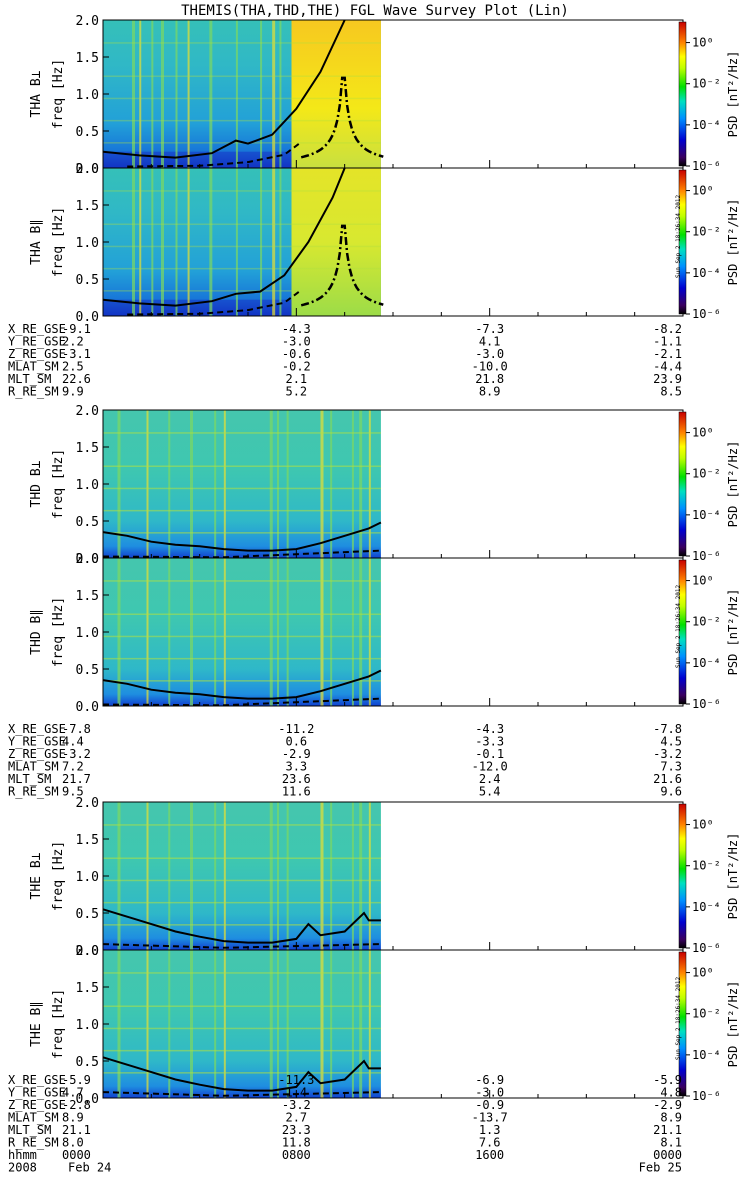 The width and height of the screenshot is (750, 1200). I want to click on panel-ylabel: THD B∥, so click(36, 632).